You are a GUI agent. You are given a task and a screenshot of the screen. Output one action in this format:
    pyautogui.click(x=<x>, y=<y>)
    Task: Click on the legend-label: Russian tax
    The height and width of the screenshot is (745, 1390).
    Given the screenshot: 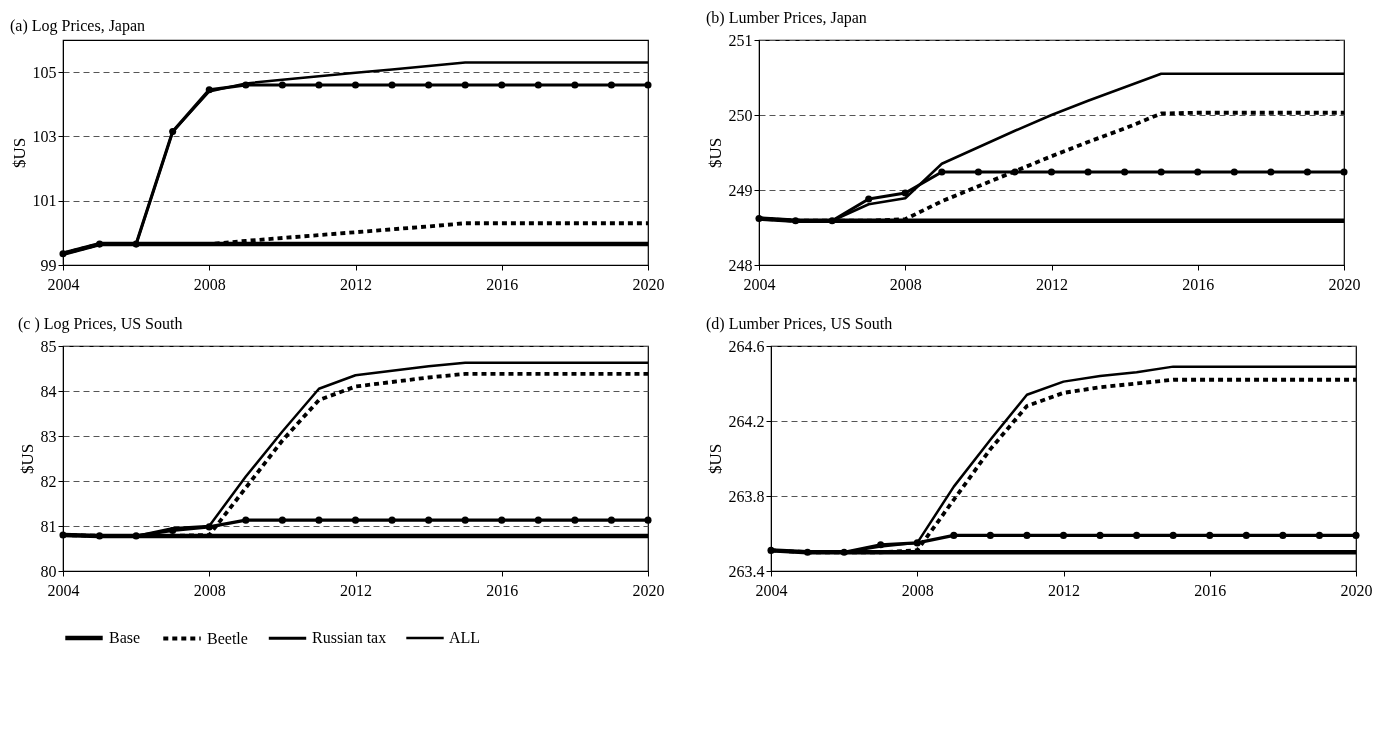 What is the action you would take?
    pyautogui.click(x=349, y=638)
    